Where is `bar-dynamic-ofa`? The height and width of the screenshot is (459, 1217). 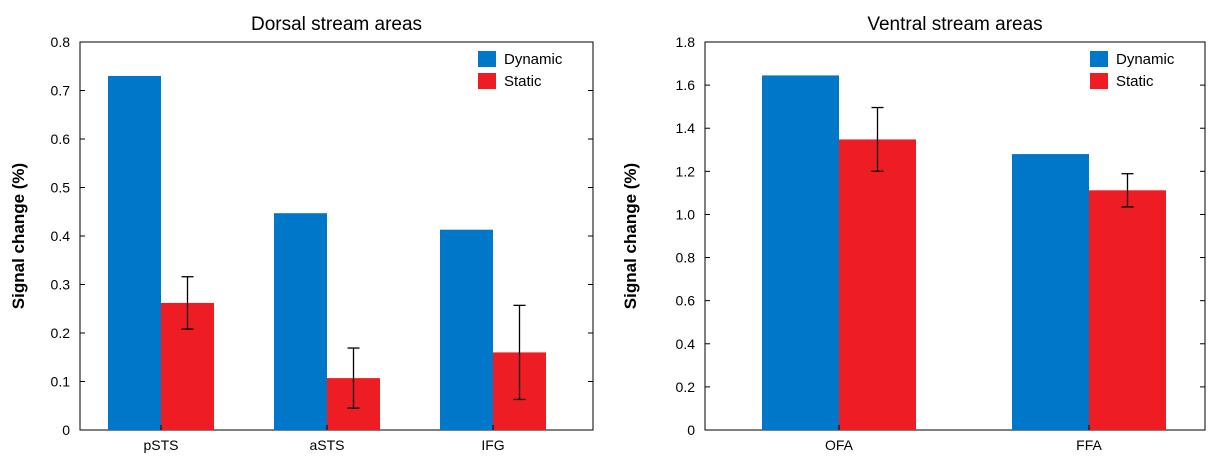 bar-dynamic-ofa is located at coordinates (800, 253).